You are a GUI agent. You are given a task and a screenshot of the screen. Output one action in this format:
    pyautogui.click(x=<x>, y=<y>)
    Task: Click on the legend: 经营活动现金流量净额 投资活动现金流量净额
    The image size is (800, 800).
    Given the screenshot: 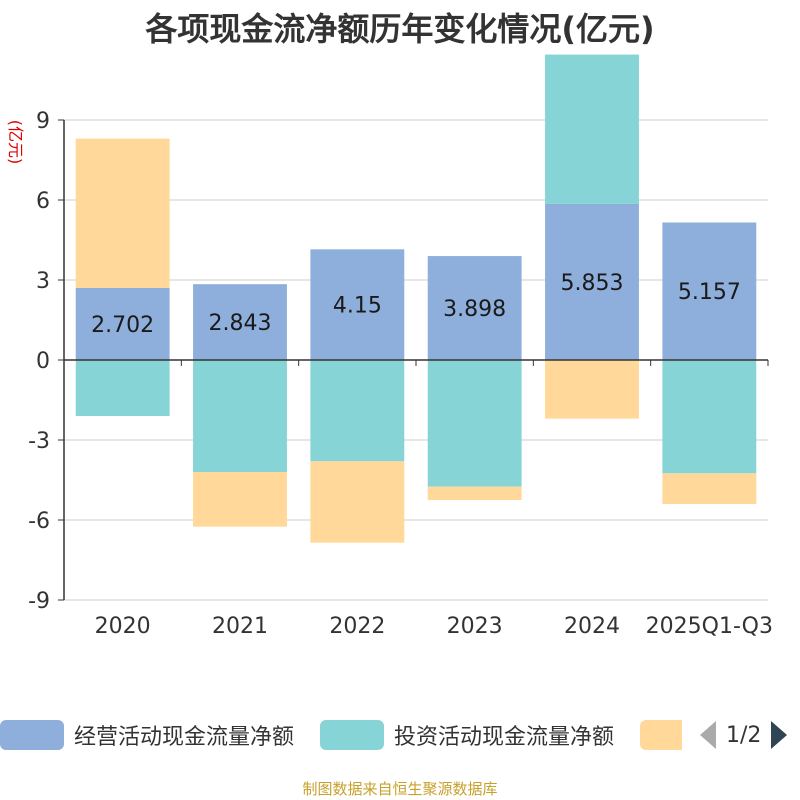 What is the action you would take?
    pyautogui.click(x=400, y=735)
    